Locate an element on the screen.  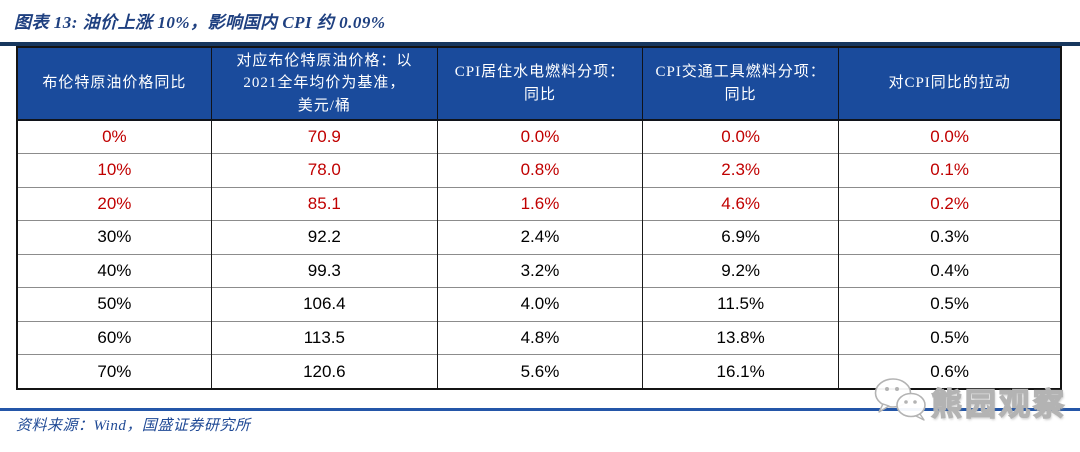
table-row: 40% 99.3 3.2% 9.2% 0.4% is located at coordinates (539, 270).